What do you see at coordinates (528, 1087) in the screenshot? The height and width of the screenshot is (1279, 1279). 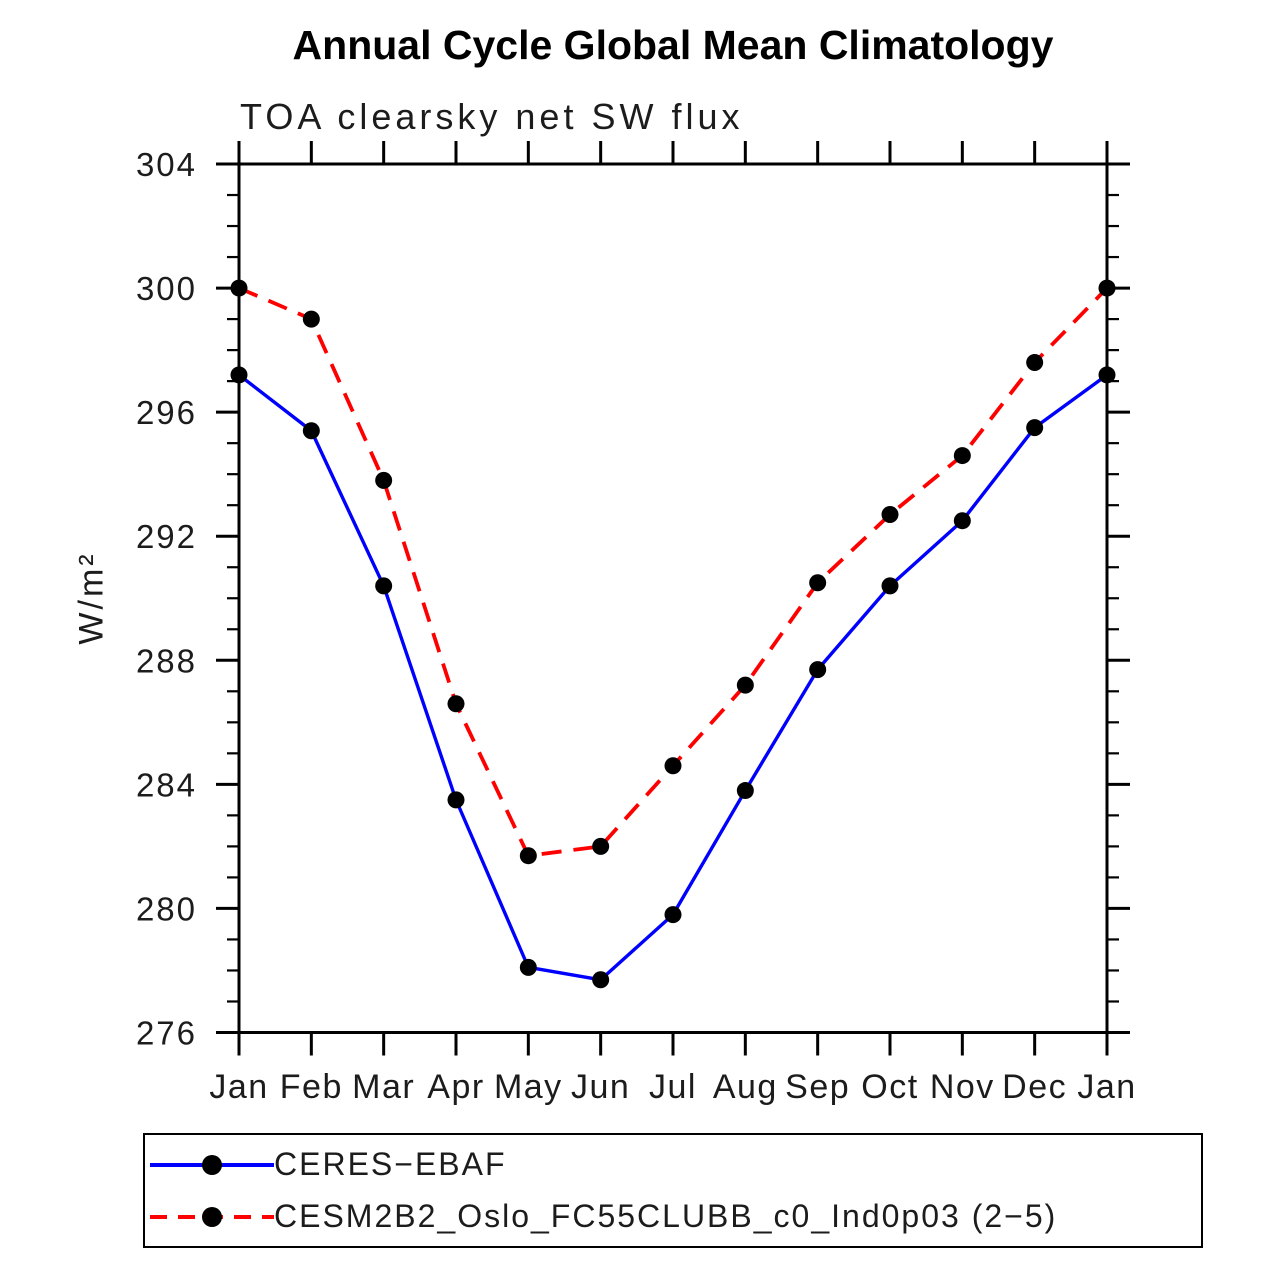 I see `x-tick-label: May` at bounding box center [528, 1087].